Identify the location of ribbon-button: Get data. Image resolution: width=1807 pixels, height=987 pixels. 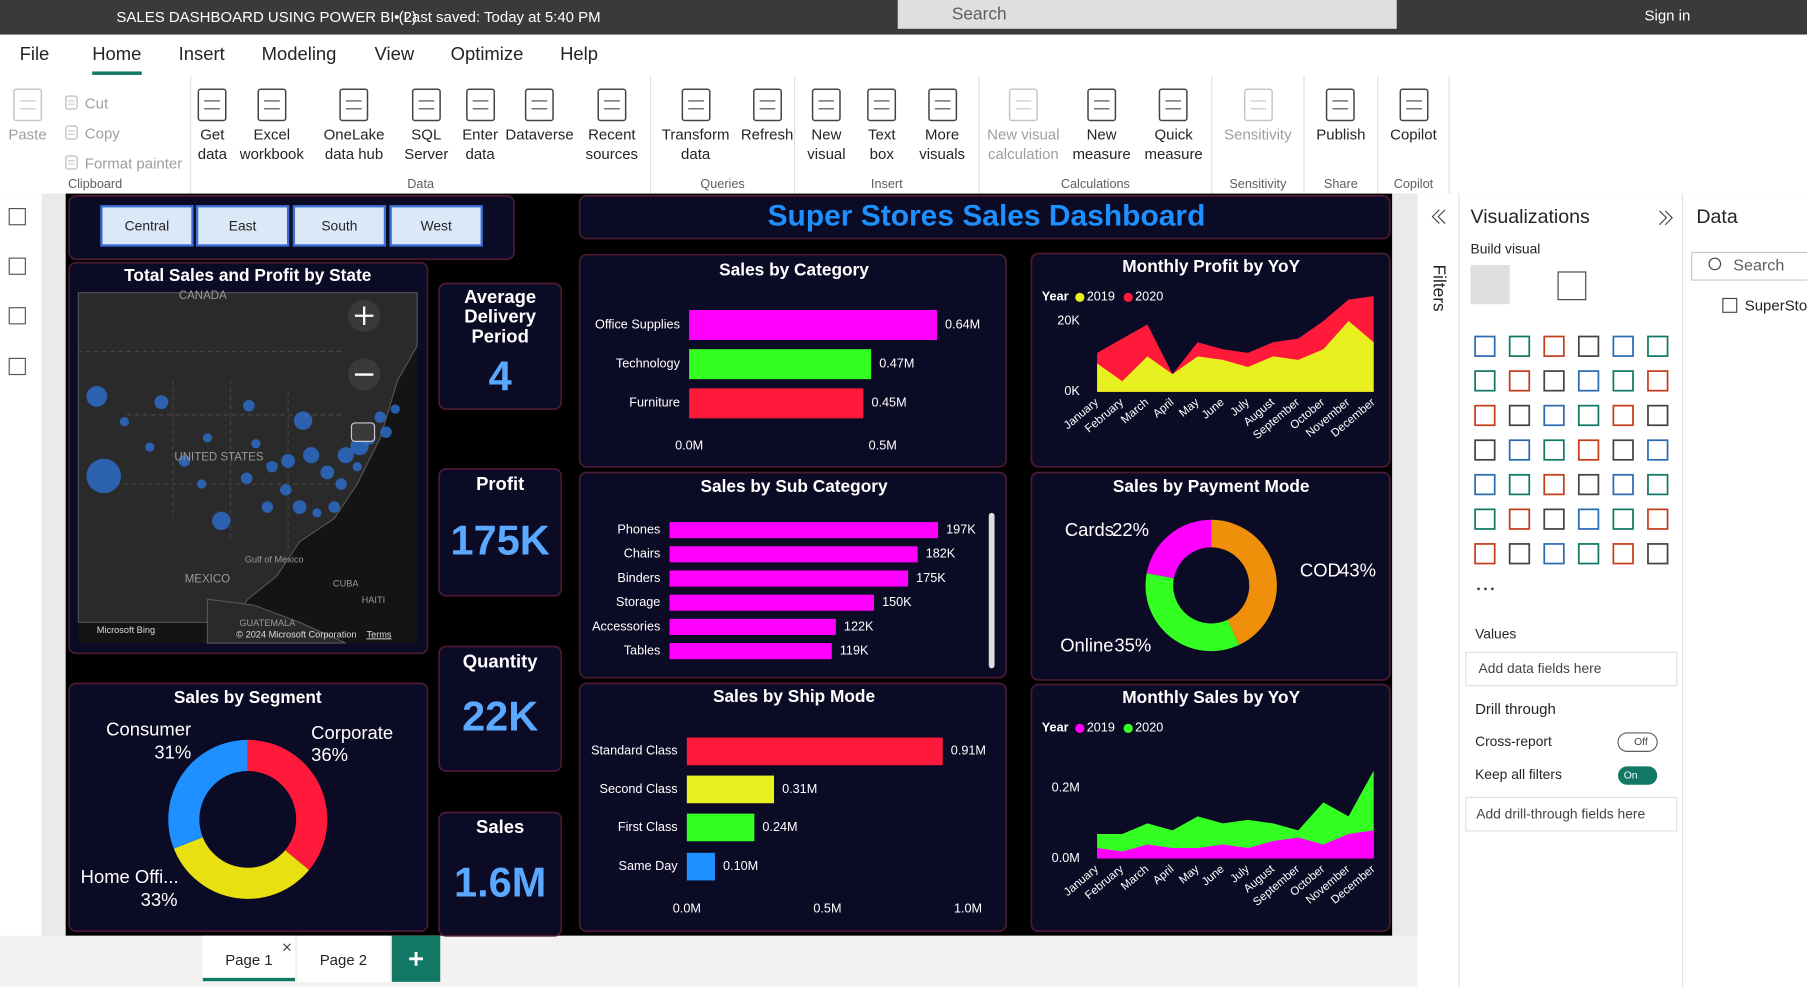
(212, 124).